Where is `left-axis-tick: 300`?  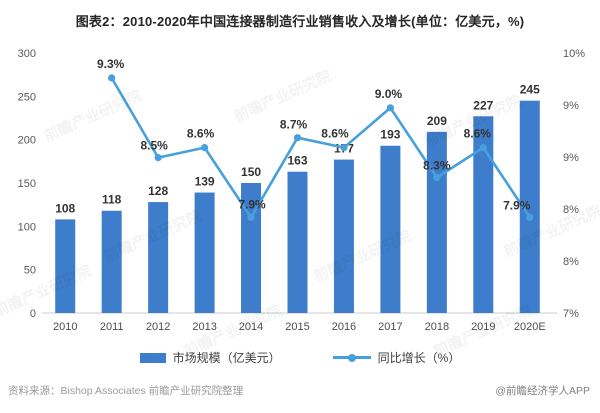 left-axis-tick: 300 is located at coordinates (27, 54).